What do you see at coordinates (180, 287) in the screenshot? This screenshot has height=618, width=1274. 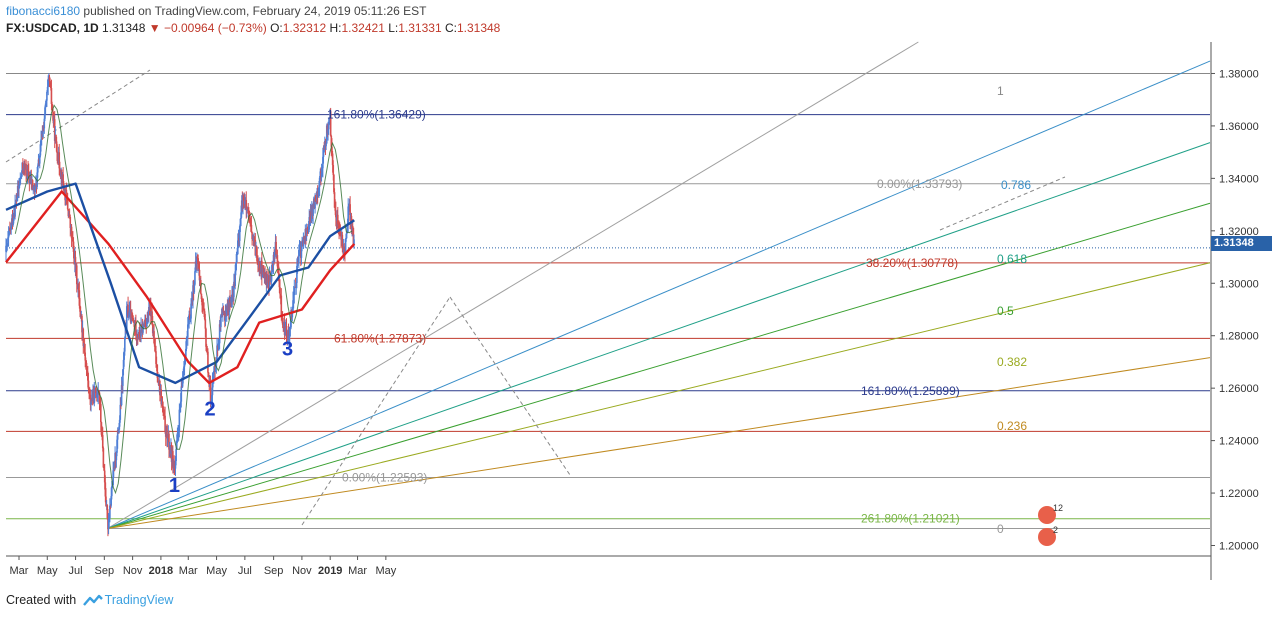 I see `moving-average-line` at bounding box center [180, 287].